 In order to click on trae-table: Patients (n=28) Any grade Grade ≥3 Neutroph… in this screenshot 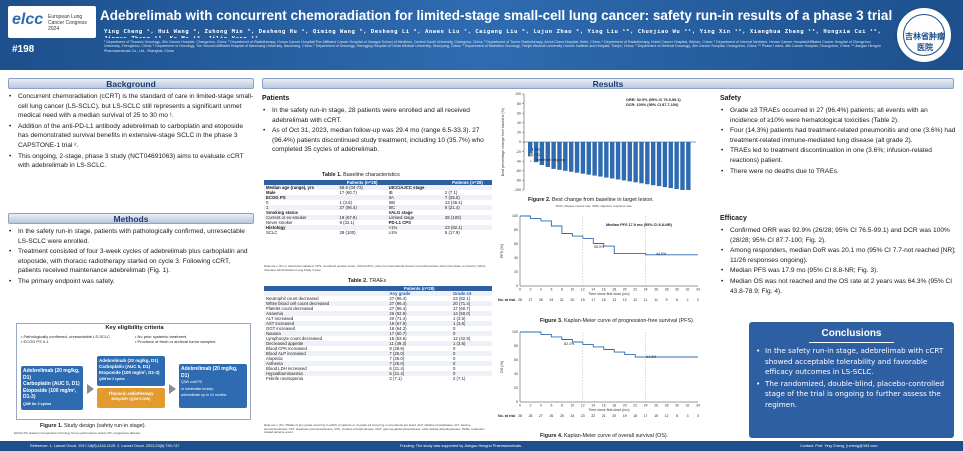, I will do `click(378, 333)`.